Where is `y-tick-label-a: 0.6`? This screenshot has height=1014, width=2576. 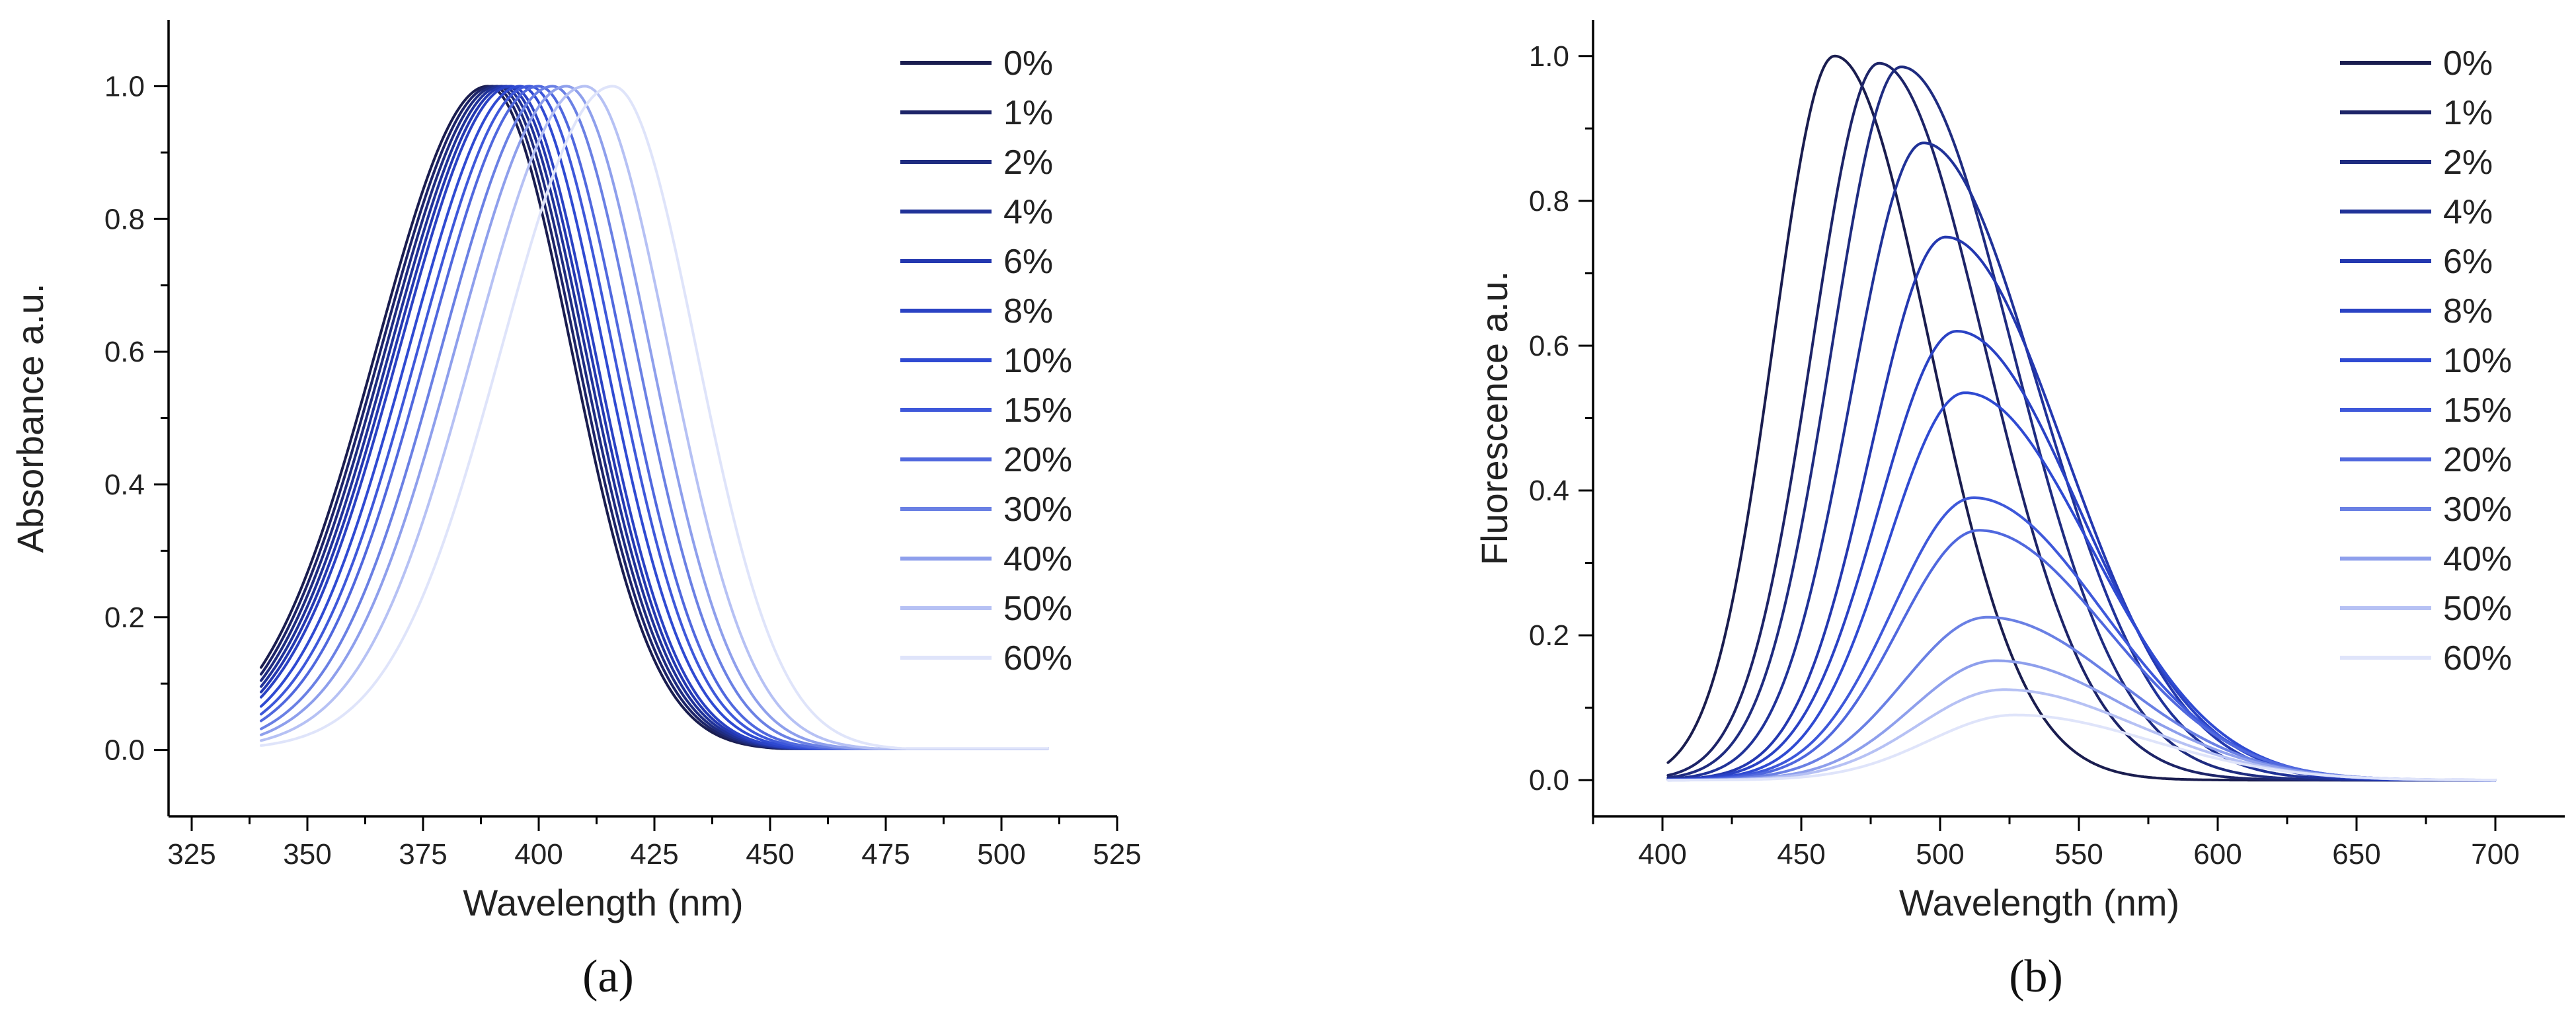 y-tick-label-a: 0.6 is located at coordinates (124, 352).